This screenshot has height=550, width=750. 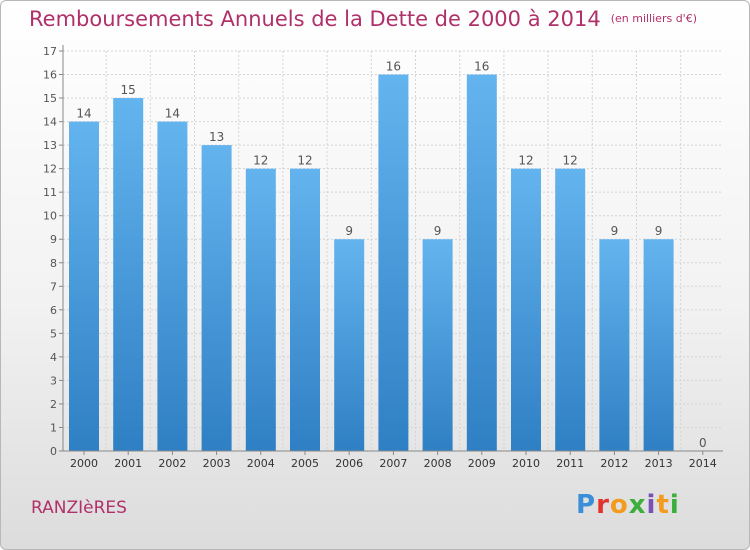 What do you see at coordinates (50, 122) in the screenshot?
I see `y-tick-label: 14` at bounding box center [50, 122].